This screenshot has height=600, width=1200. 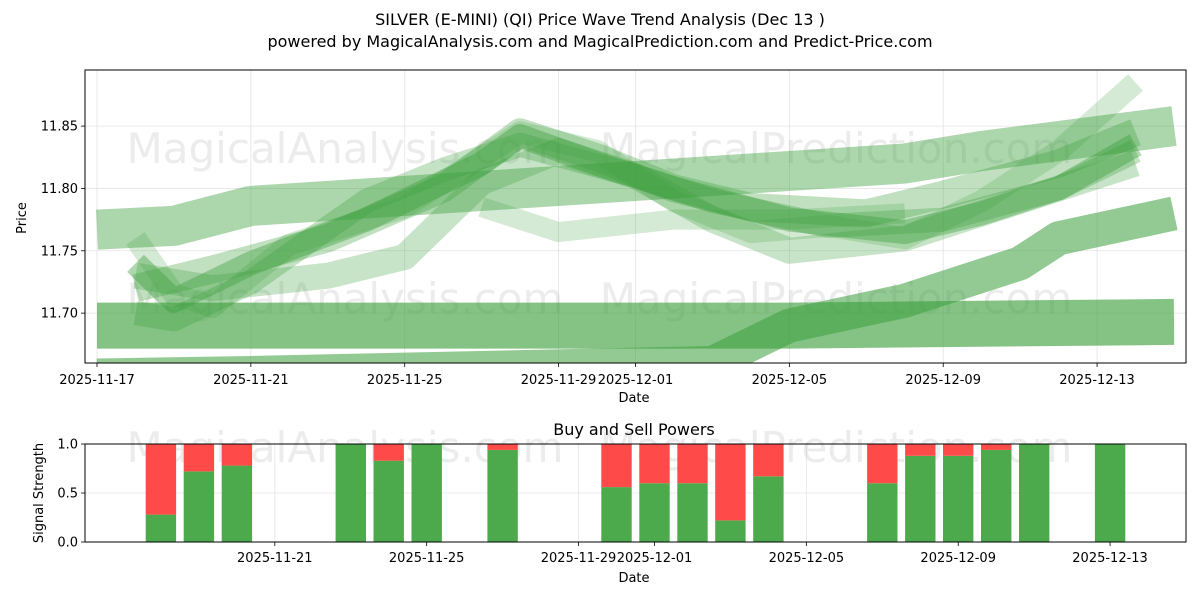 I want to click on bottom-chart-title: Buy and Sell Powers, so click(x=634, y=429).